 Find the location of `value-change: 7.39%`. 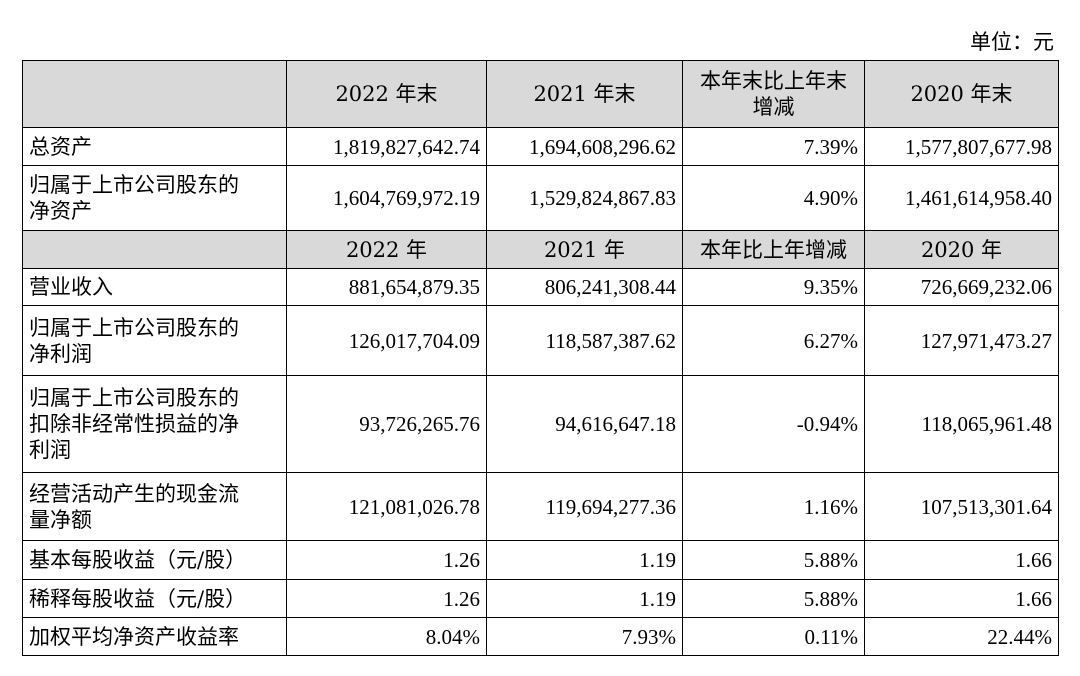

value-change: 7.39% is located at coordinates (773, 146).